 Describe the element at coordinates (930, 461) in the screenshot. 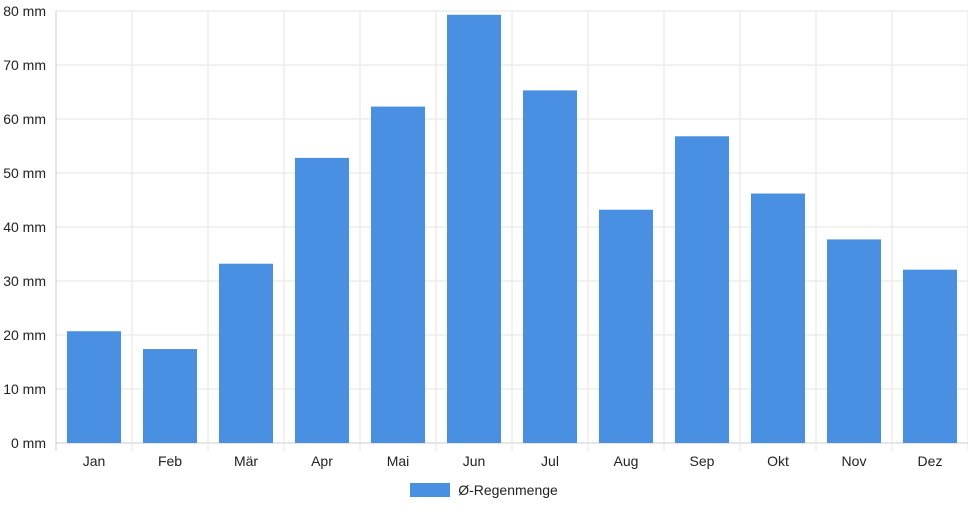

I see `x-tick-label: Dez` at that location.